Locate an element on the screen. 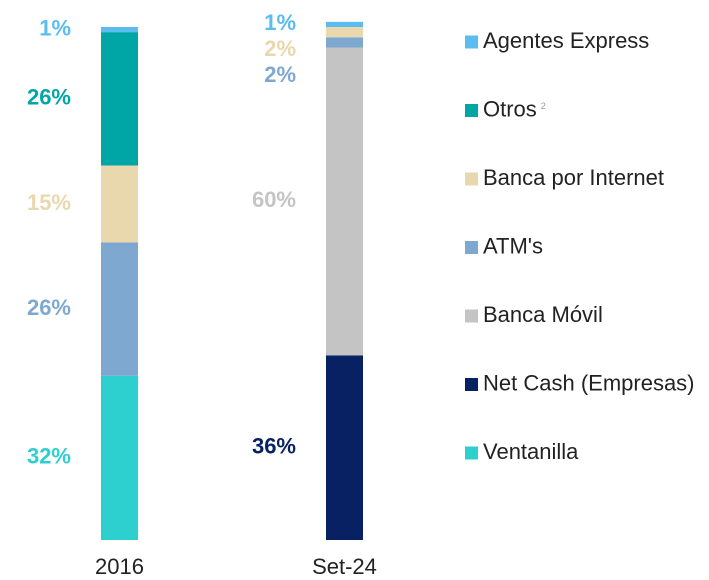 This screenshot has width=709, height=580. value-label: 32% is located at coordinates (49, 456).